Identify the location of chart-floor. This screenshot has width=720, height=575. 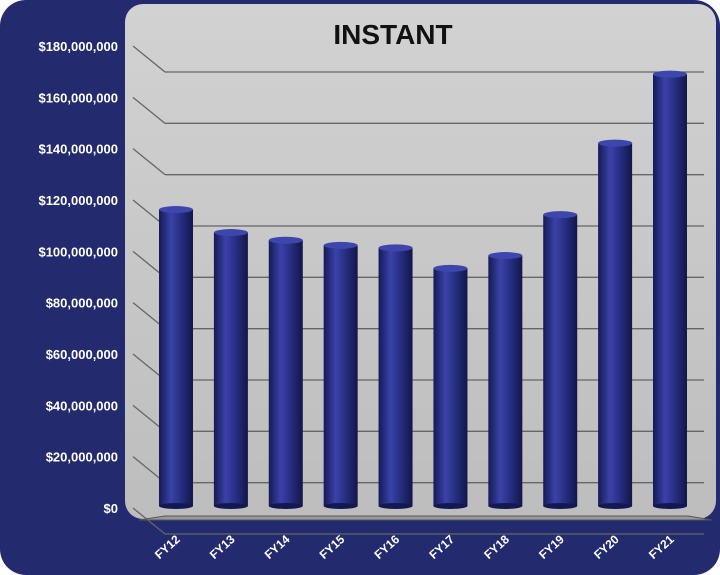
(425, 518).